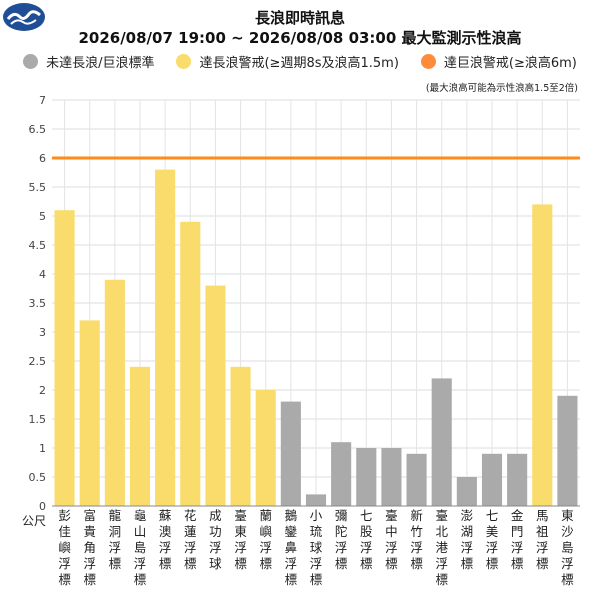  I want to click on y-tick-label: 0, so click(42, 506).